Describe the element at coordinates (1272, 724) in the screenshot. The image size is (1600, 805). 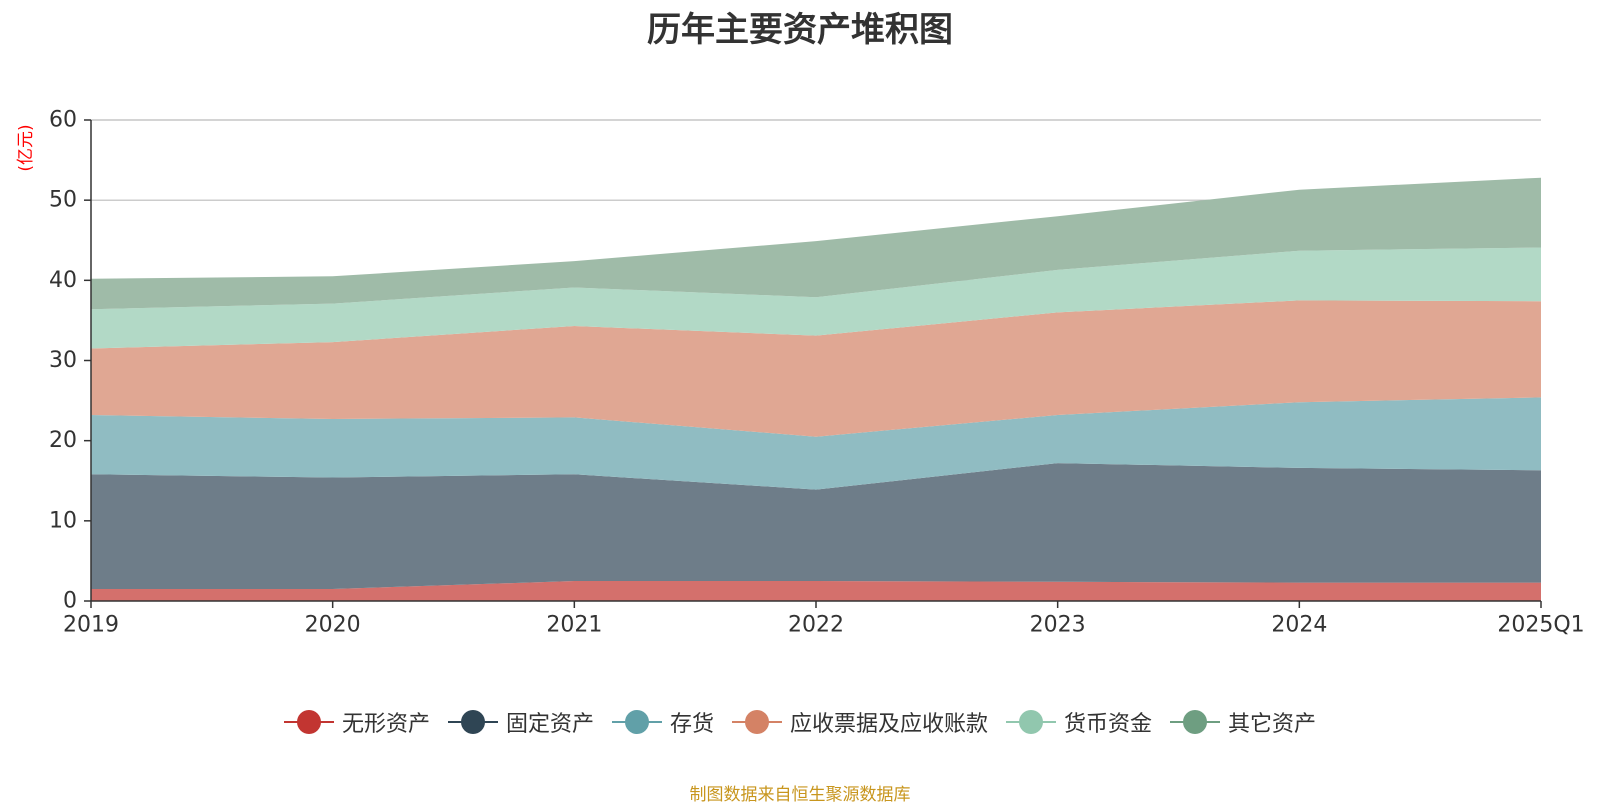
I see `legend-label: 其它资产` at that location.